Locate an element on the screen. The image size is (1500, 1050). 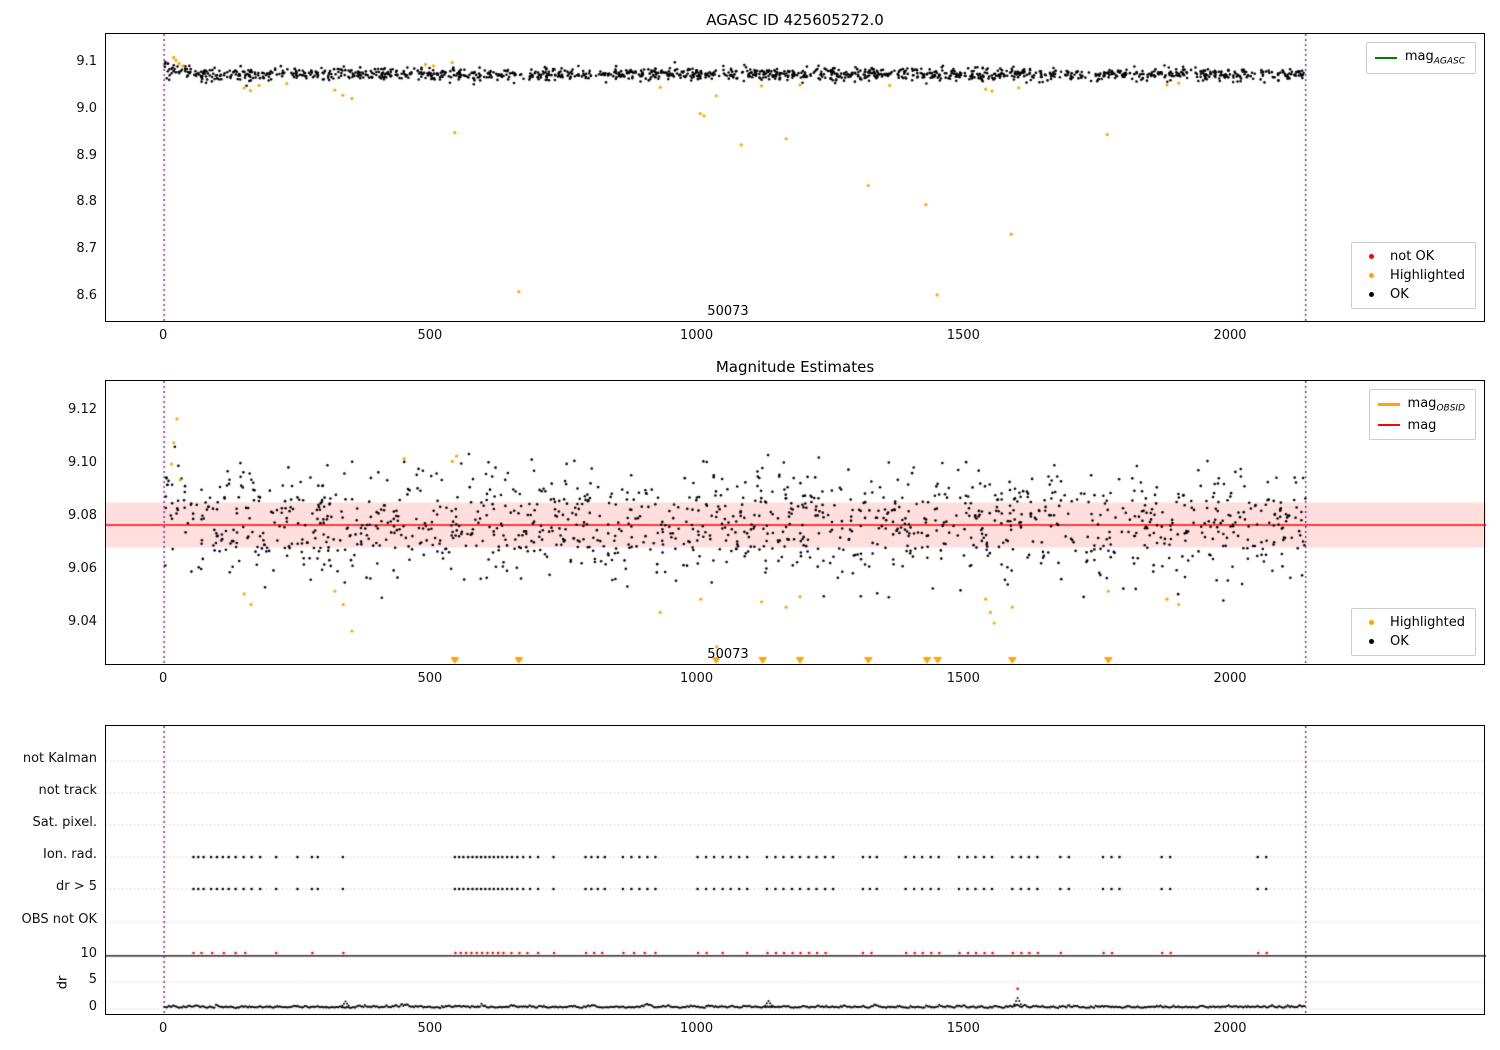
flag-row-label: not track is located at coordinates (67, 790).